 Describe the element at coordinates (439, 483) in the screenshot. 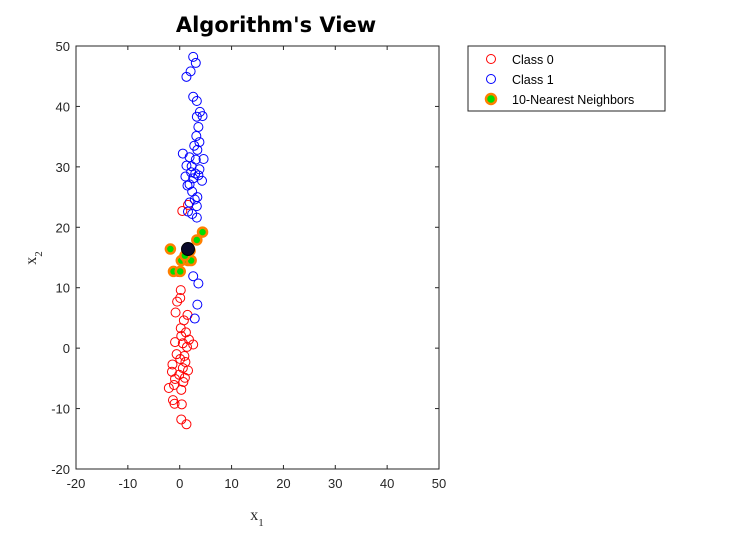

I see `x-tick-label: 50` at that location.